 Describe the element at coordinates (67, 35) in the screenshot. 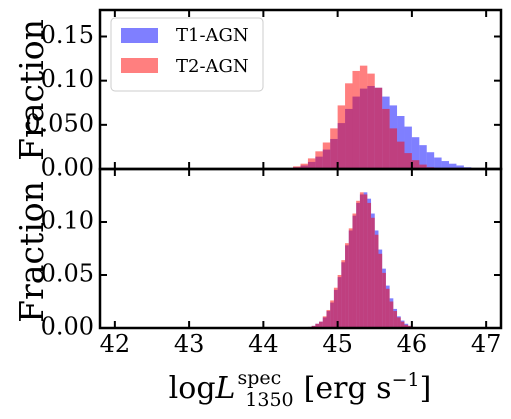

I see `y-tick-label: 0.15` at that location.